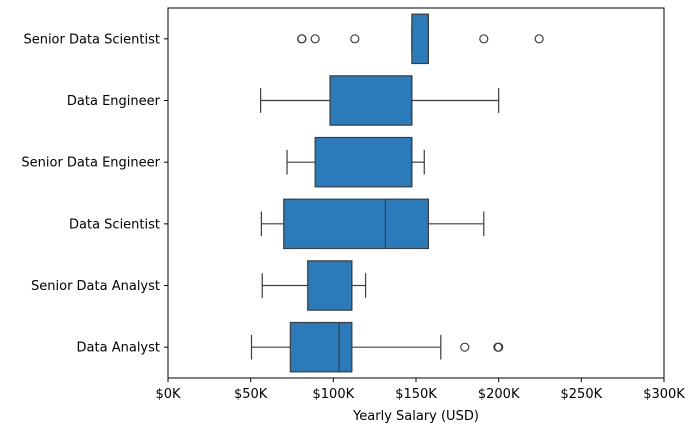 The height and width of the screenshot is (432, 696). Describe the element at coordinates (114, 224) in the screenshot. I see `y-tick-label: Data Scientist` at that location.